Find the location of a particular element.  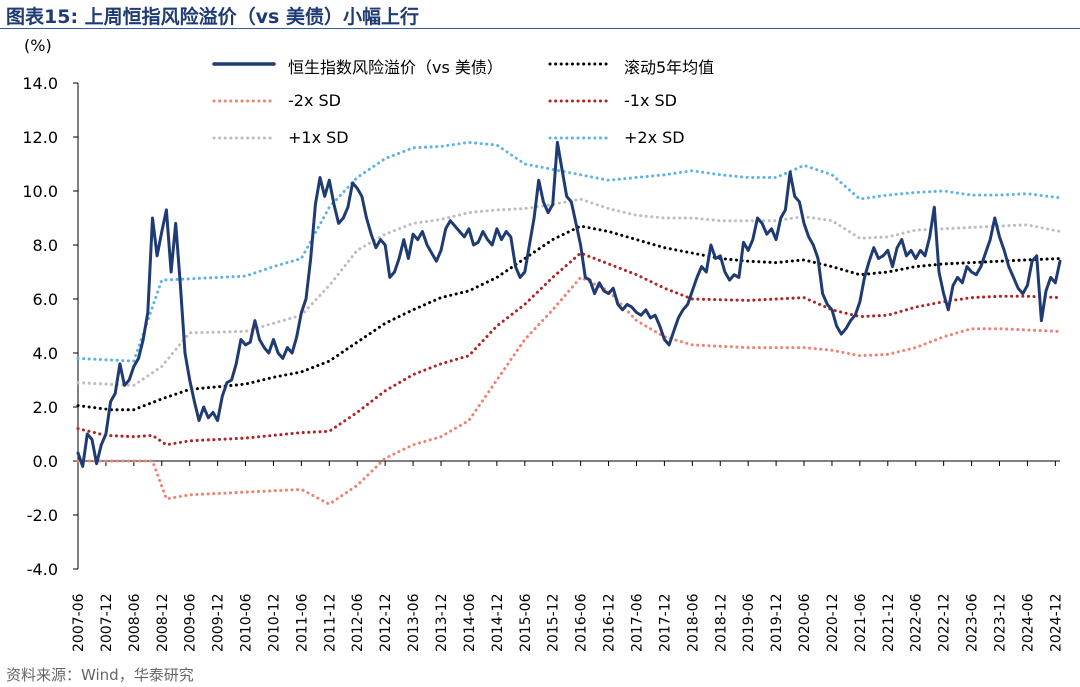

x-tick-label: 2013-06 is located at coordinates (414, 622).